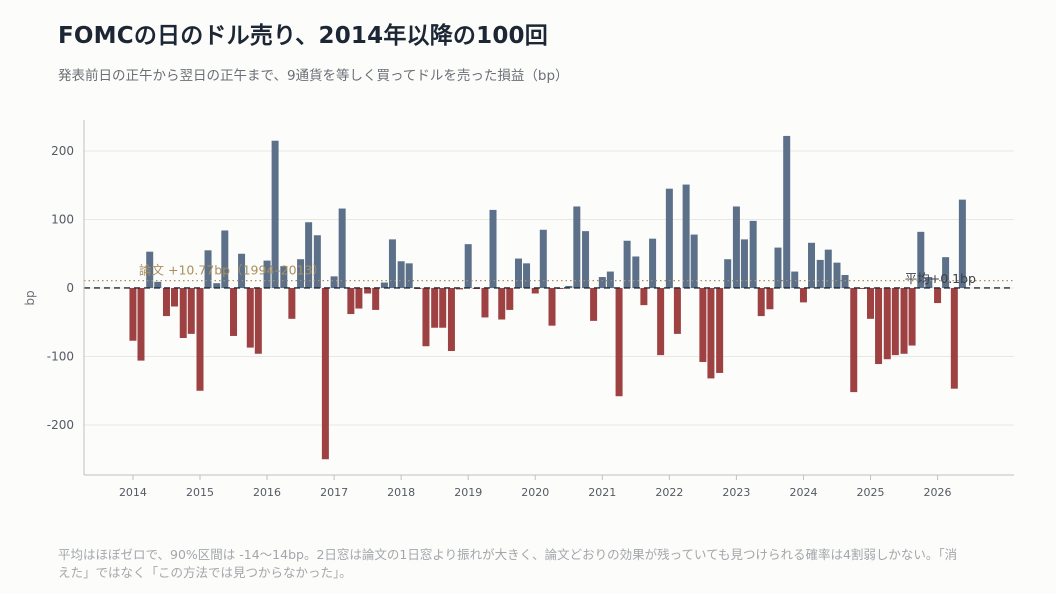  I want to click on x-tick-label: 2021, so click(602, 492).